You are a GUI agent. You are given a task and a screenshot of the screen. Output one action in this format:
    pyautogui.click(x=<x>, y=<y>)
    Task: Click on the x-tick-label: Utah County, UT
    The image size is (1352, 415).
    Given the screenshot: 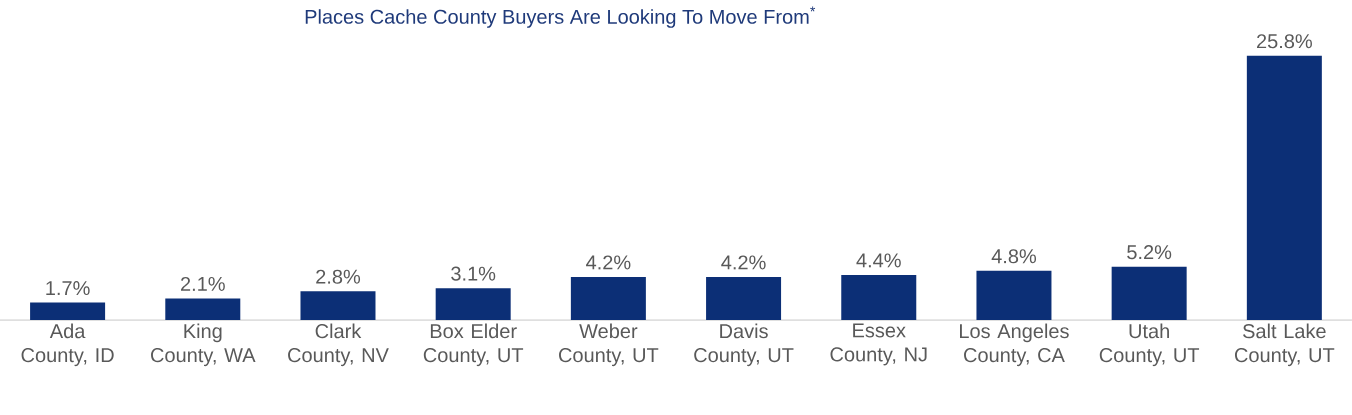 What is the action you would take?
    pyautogui.click(x=1149, y=345)
    